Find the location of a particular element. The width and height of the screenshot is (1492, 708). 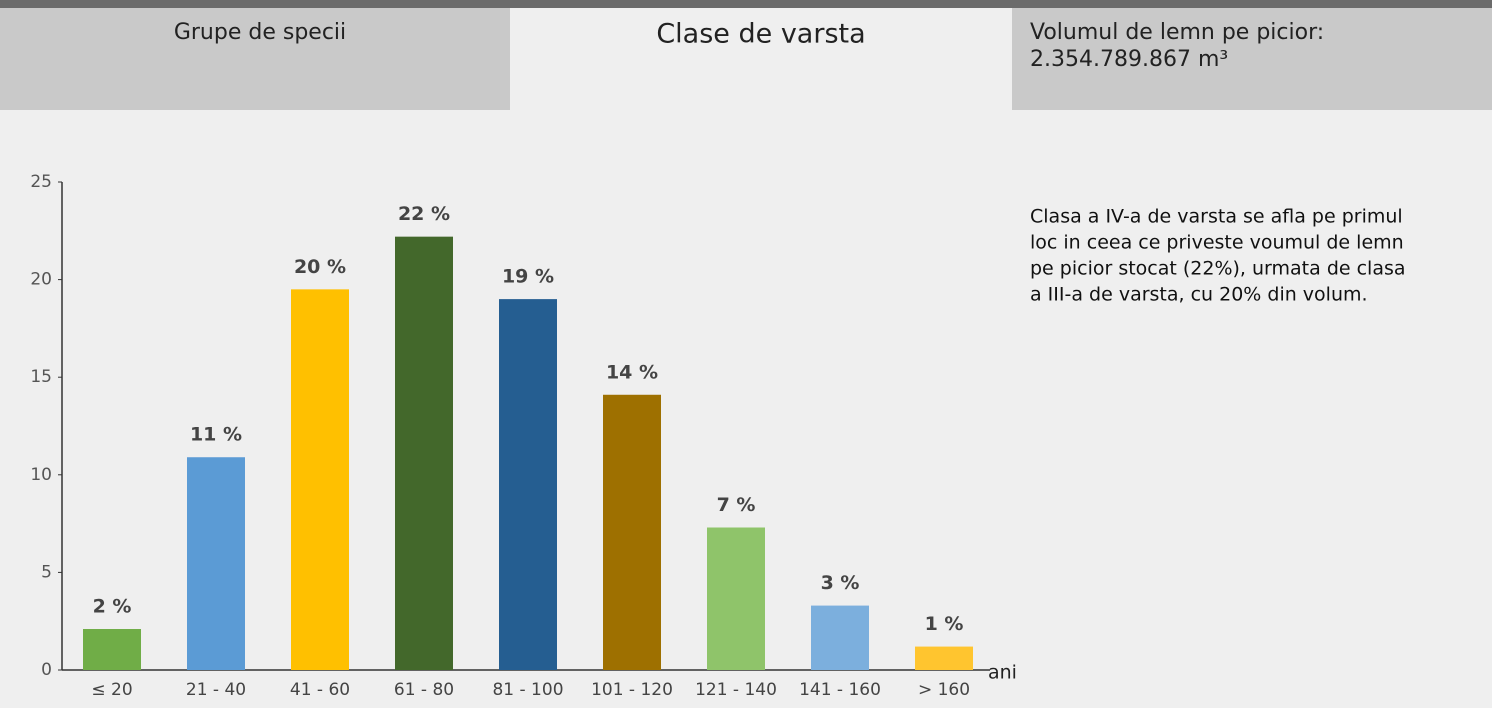

y-tick-label: 5 is located at coordinates (46, 572).